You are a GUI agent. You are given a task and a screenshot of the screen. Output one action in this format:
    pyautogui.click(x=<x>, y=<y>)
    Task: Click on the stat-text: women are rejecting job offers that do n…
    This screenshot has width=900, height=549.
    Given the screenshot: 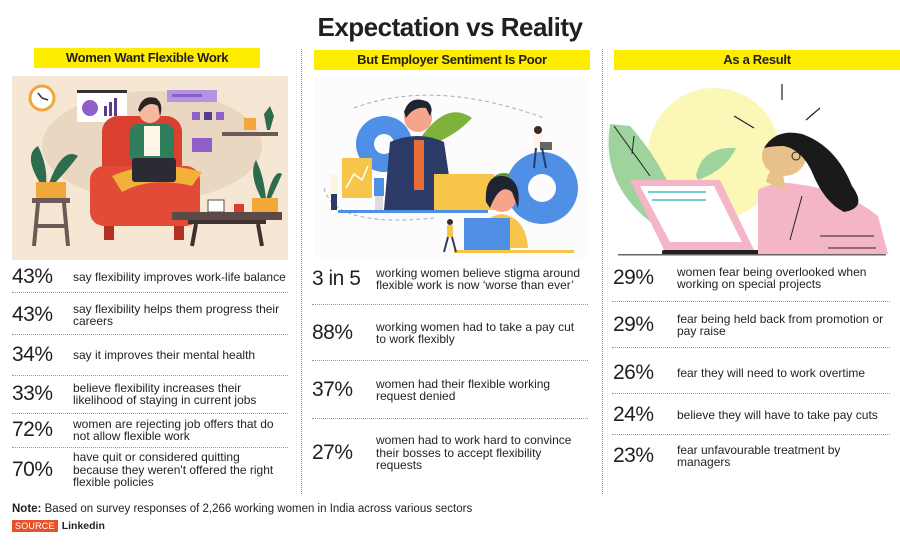 What is the action you would take?
    pyautogui.click(x=173, y=429)
    